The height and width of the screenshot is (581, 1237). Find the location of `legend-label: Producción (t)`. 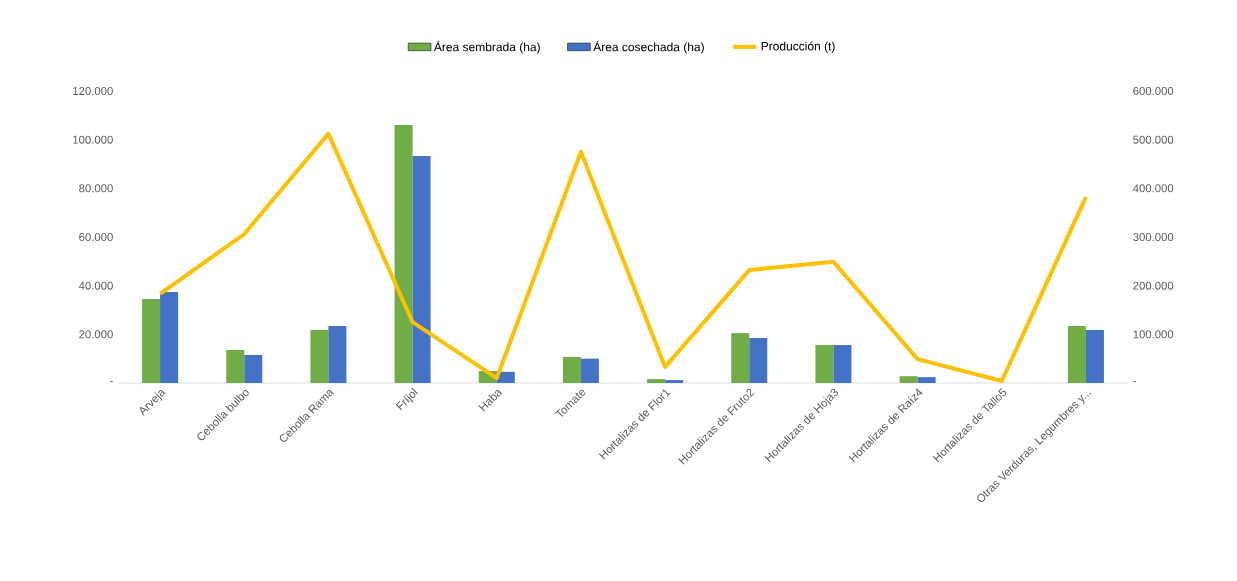

legend-label: Producción (t) is located at coordinates (798, 47).